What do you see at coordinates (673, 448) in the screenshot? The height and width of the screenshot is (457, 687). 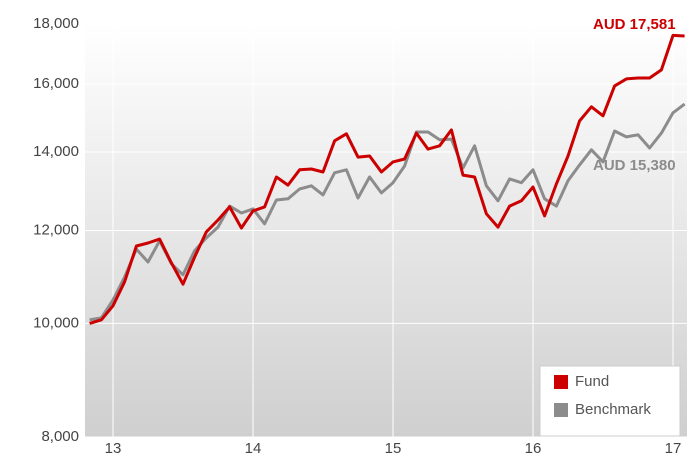 I see `x-tick-label: 17` at bounding box center [673, 448].